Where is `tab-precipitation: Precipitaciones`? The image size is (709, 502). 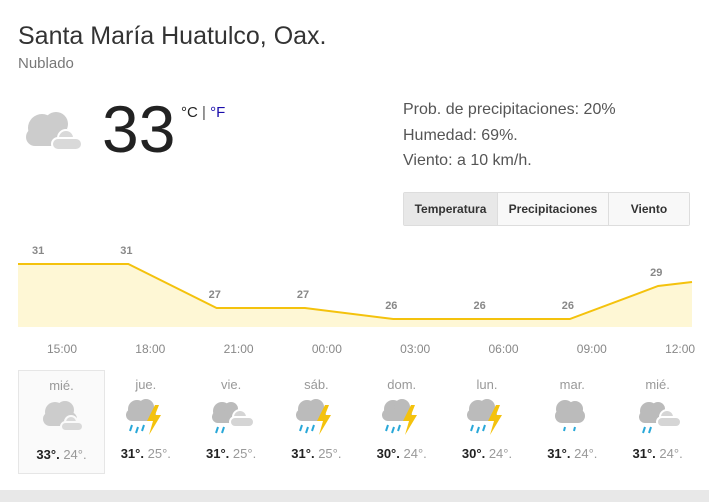
tab-precipitation: Precipitaciones is located at coordinates (552, 209).